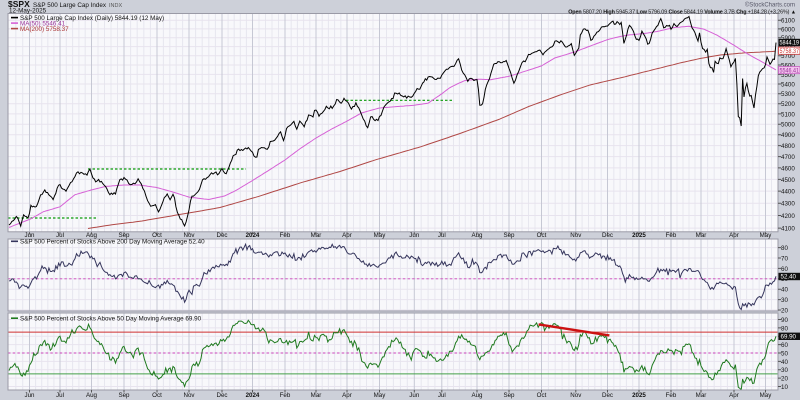 This screenshot has height=400, width=800. I want to click on svg-text: 70, so click(784, 258).